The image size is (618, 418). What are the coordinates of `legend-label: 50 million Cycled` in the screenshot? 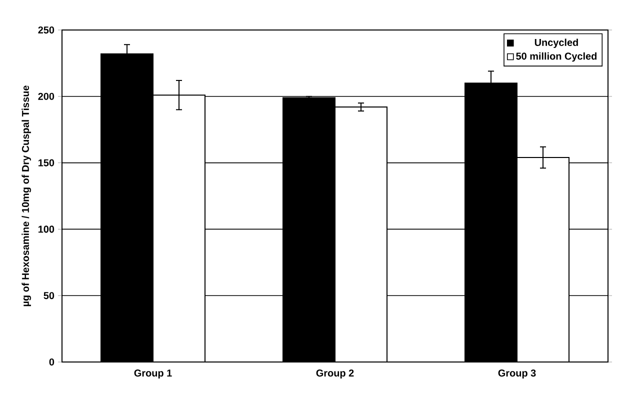 It's located at (556, 57).